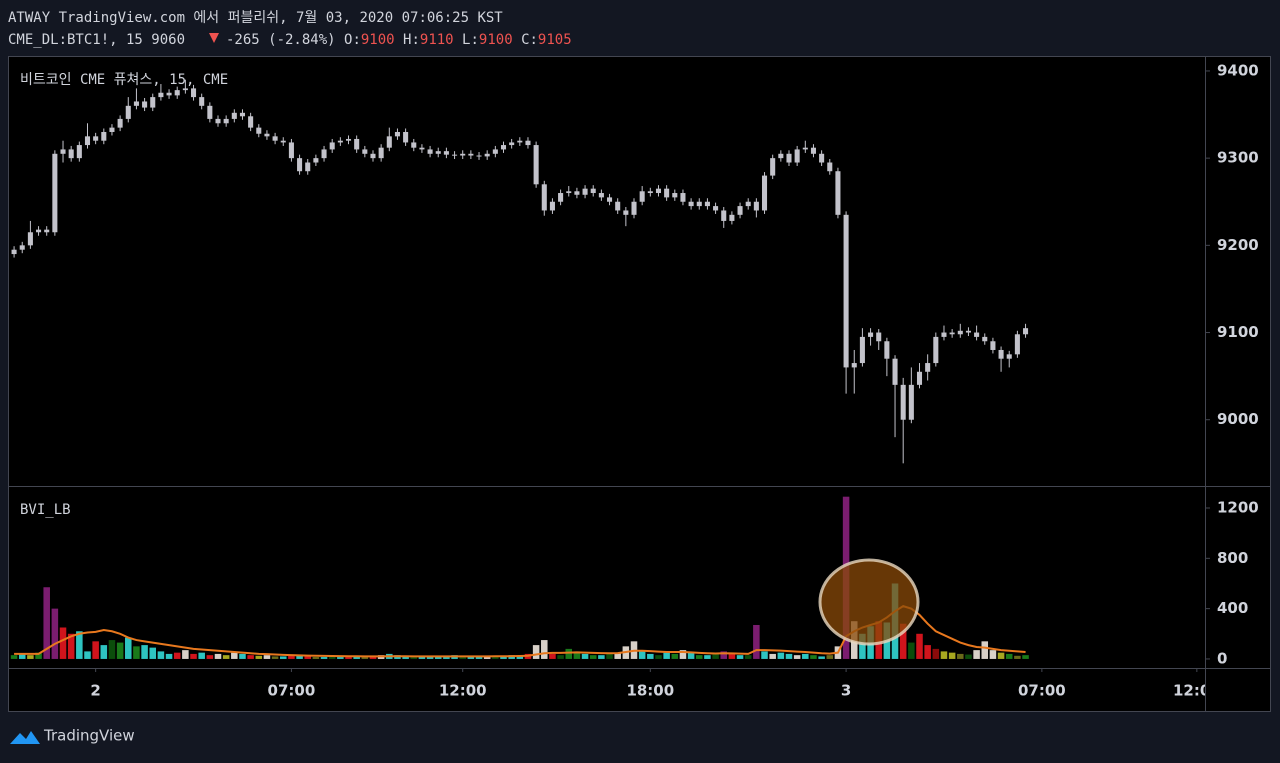 The width and height of the screenshot is (1280, 763). Describe the element at coordinates (45, 510) in the screenshot. I see `pane-title: BVI_LB` at that location.